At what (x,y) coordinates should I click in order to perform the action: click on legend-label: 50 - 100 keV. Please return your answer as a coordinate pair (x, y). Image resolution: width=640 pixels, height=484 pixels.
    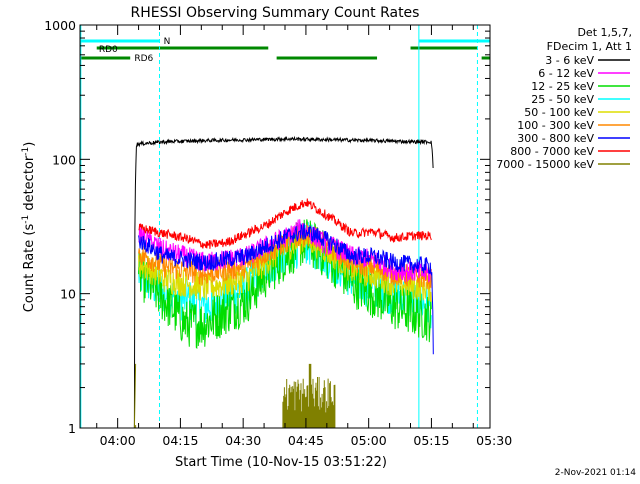
    Looking at the image, I should click on (559, 112).